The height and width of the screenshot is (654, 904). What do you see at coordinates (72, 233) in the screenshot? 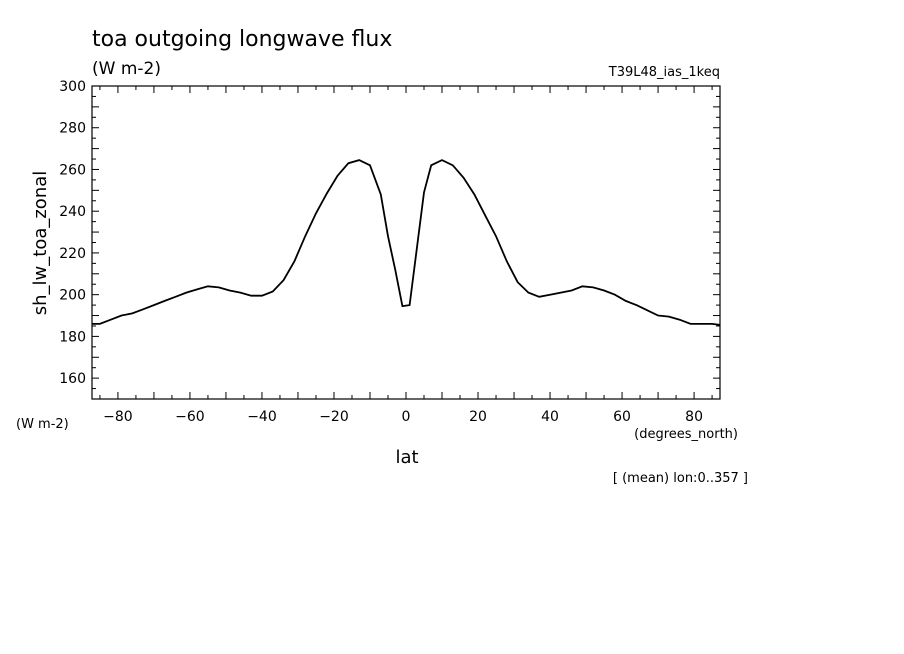
I see `y-tick-labels: 160 180 200 220 240 260 280 300` at bounding box center [72, 233].